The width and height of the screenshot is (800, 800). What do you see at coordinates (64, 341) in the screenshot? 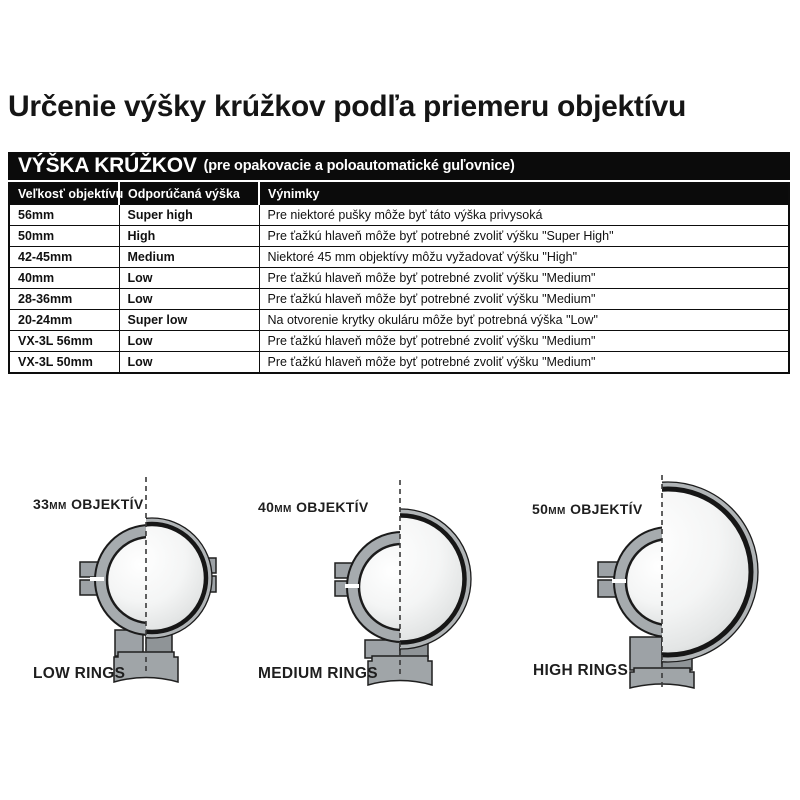
I see `cell-size: VX-3L 56mm` at bounding box center [64, 341].